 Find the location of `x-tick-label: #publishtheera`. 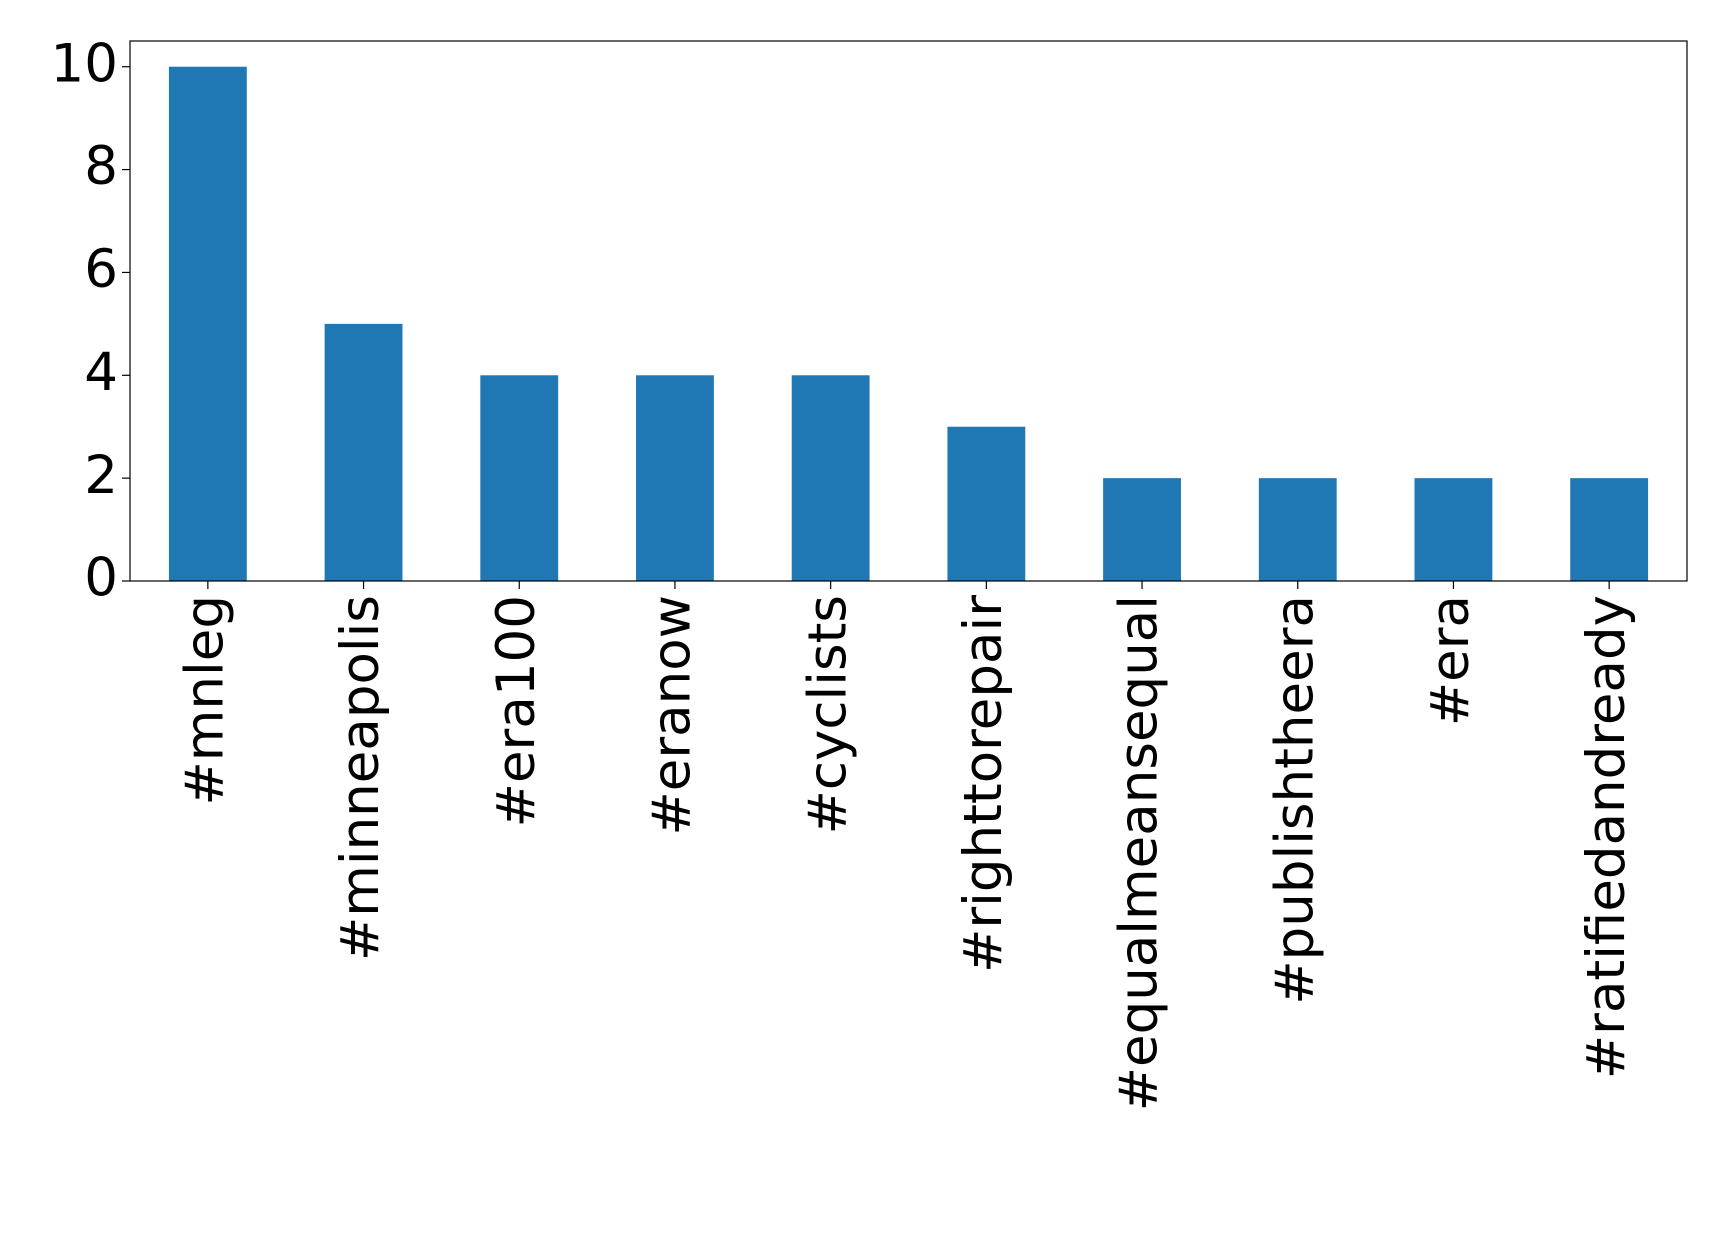

x-tick-label: #publishtheera is located at coordinates (1294, 800).